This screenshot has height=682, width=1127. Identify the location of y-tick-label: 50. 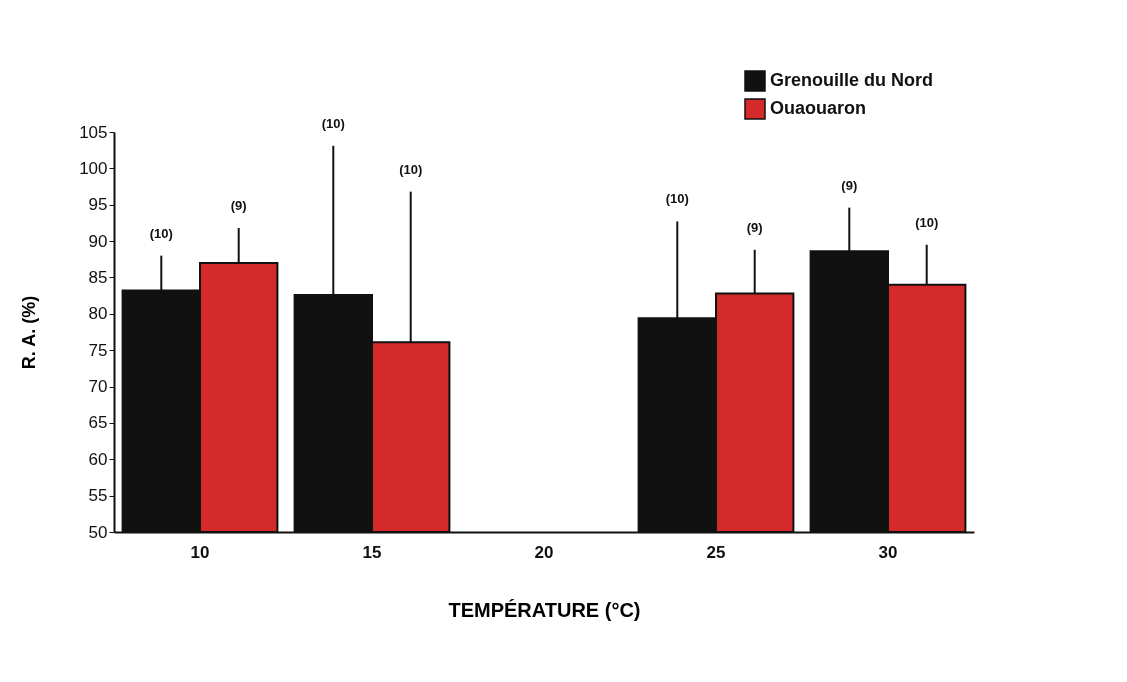
(98, 532).